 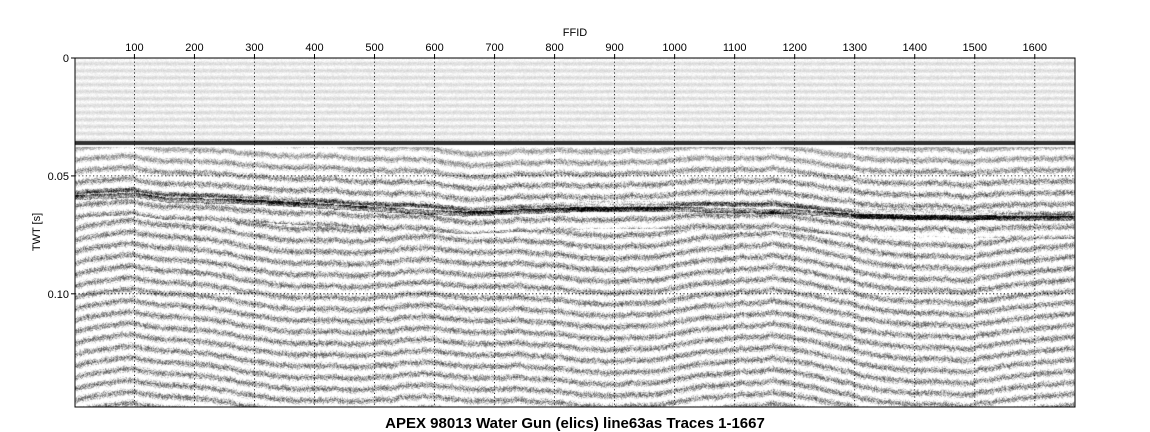 I want to click on x-tick-label: 1500, so click(x=975, y=48).